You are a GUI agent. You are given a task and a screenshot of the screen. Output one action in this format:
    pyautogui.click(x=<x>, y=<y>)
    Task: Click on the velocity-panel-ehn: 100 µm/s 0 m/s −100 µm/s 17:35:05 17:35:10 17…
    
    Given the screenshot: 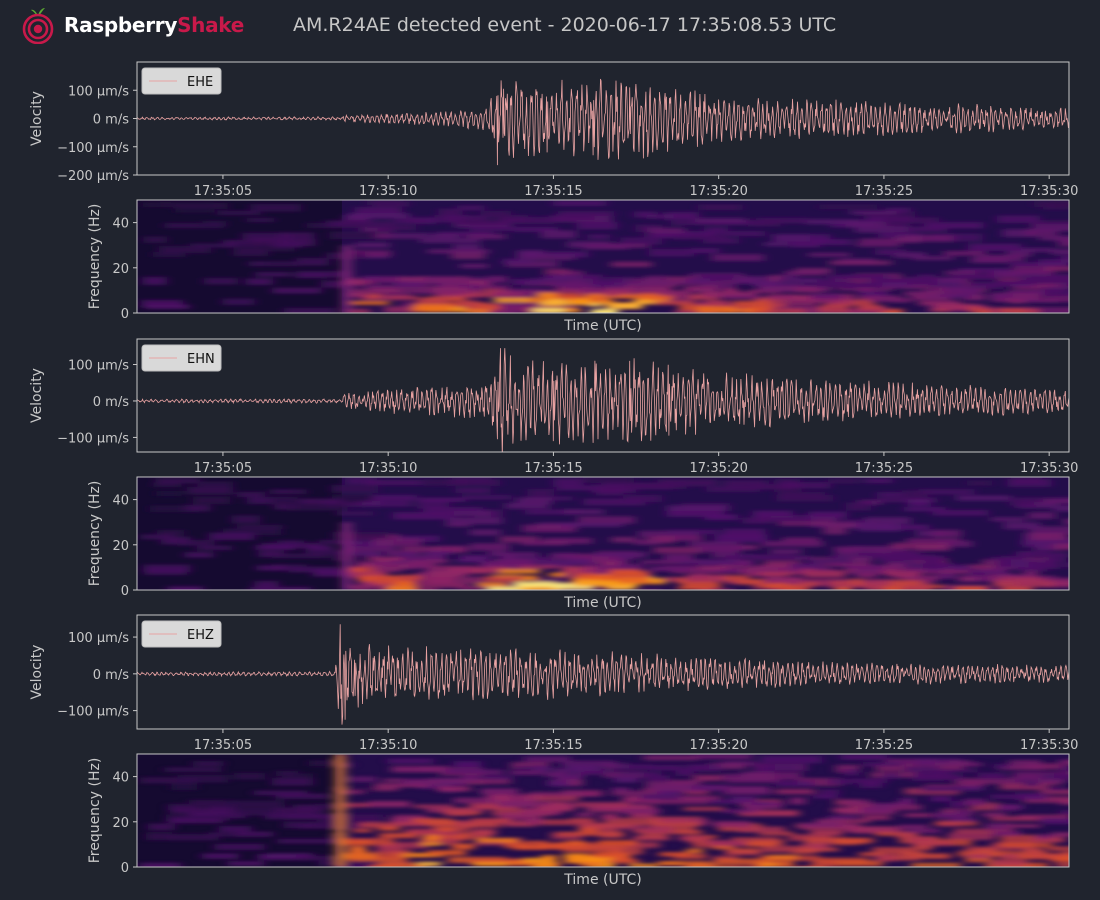 What is the action you would take?
    pyautogui.click(x=553, y=407)
    